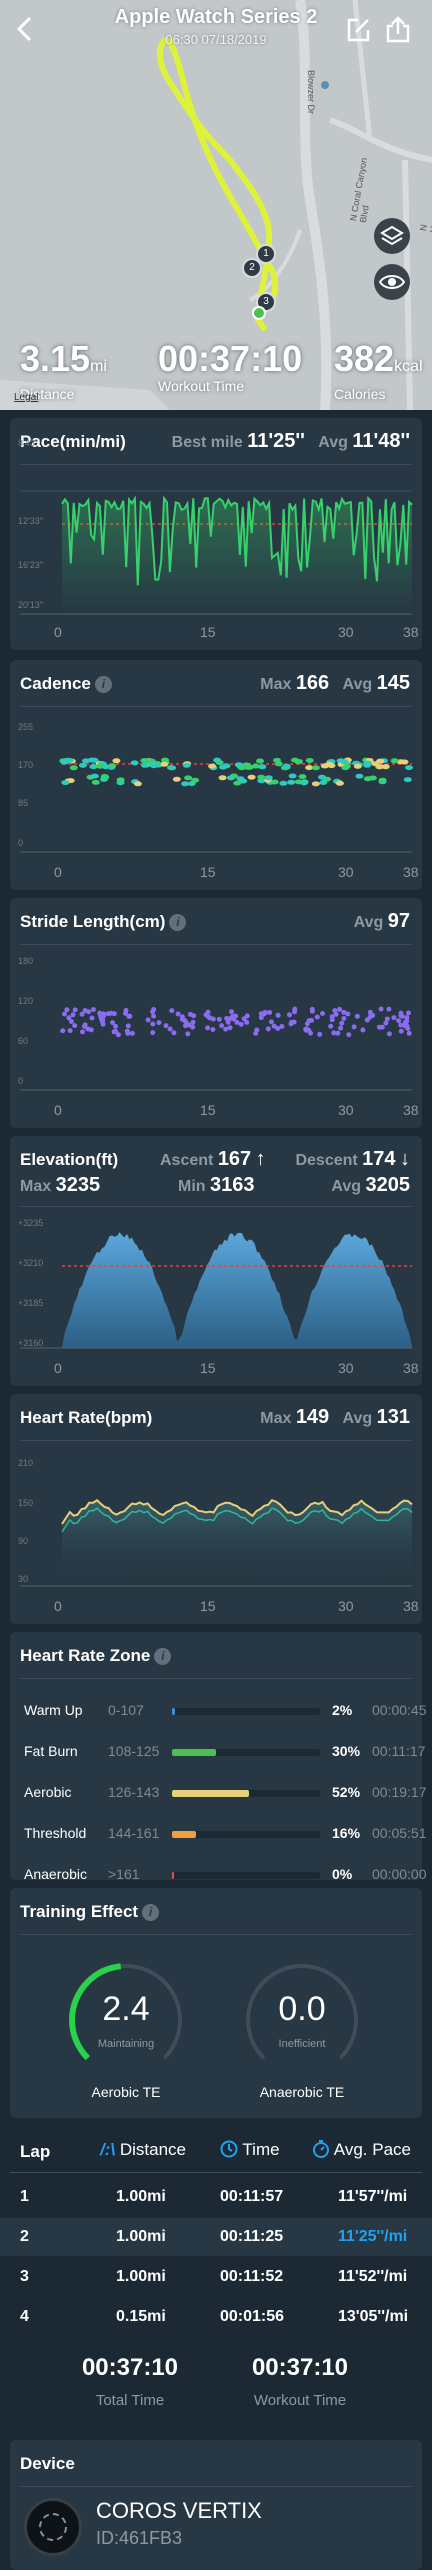 The image size is (432, 2570). I want to click on anaerobic-te-label: Anaerobic TE, so click(302, 2092).